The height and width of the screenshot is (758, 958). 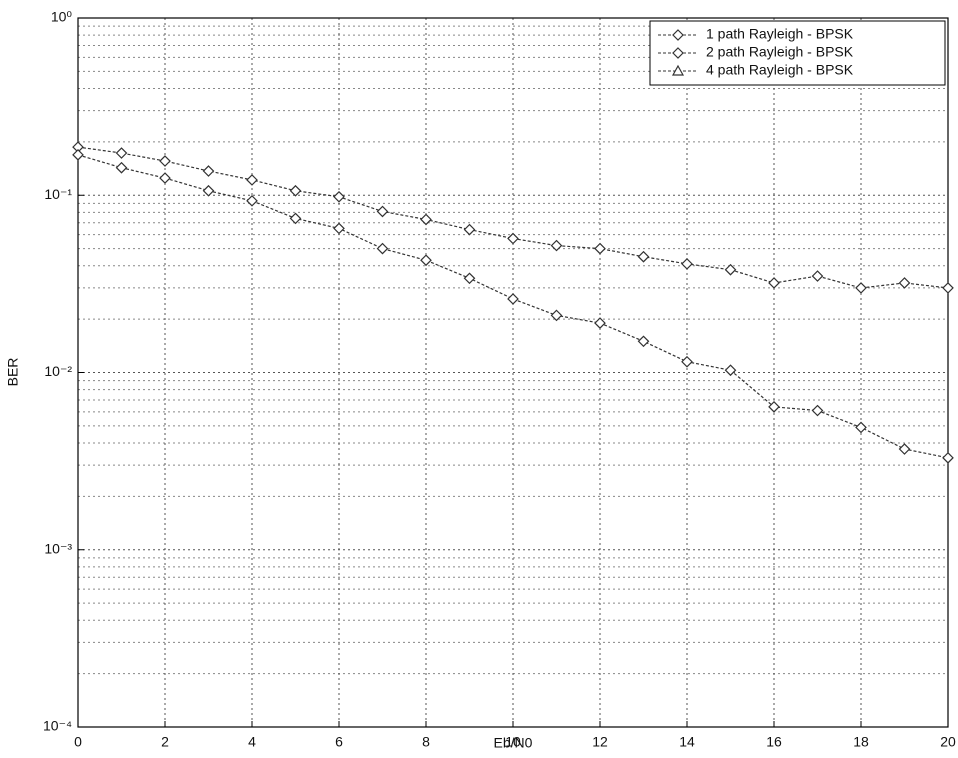 I want to click on x-tick-label: 8, so click(x=426, y=742).